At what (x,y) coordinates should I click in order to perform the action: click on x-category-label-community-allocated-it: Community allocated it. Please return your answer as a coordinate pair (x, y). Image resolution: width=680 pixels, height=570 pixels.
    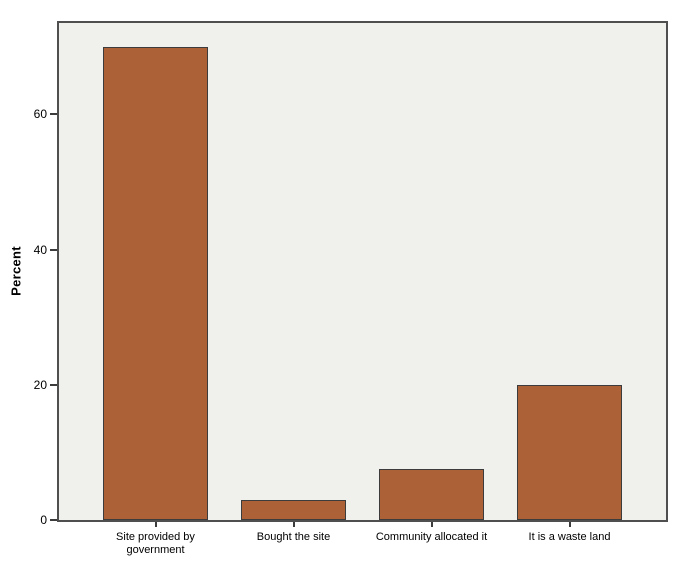
    Looking at the image, I should click on (431, 537).